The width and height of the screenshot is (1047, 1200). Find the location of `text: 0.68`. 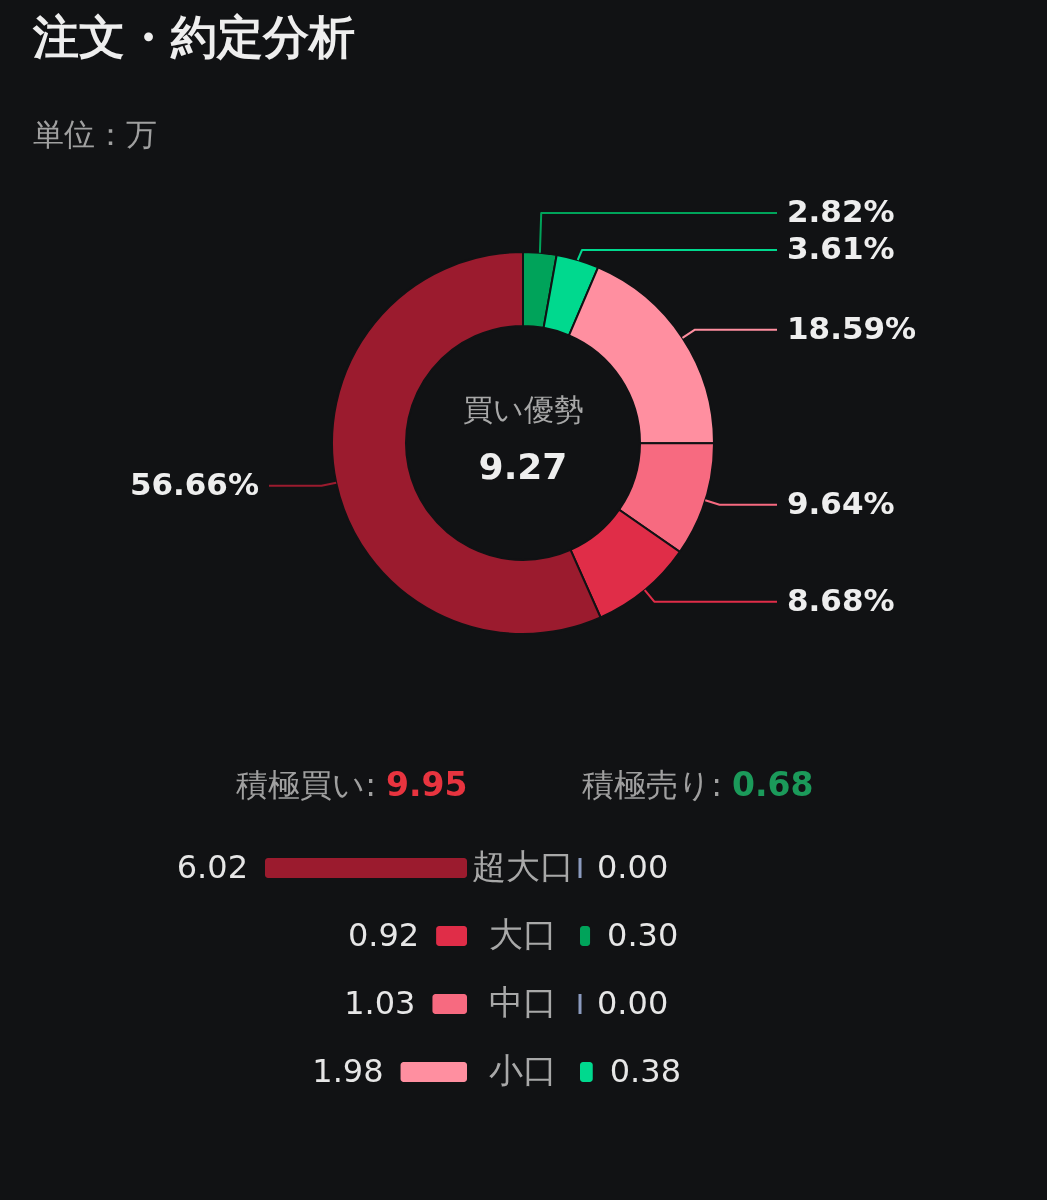

text: 0.68 is located at coordinates (773, 784).